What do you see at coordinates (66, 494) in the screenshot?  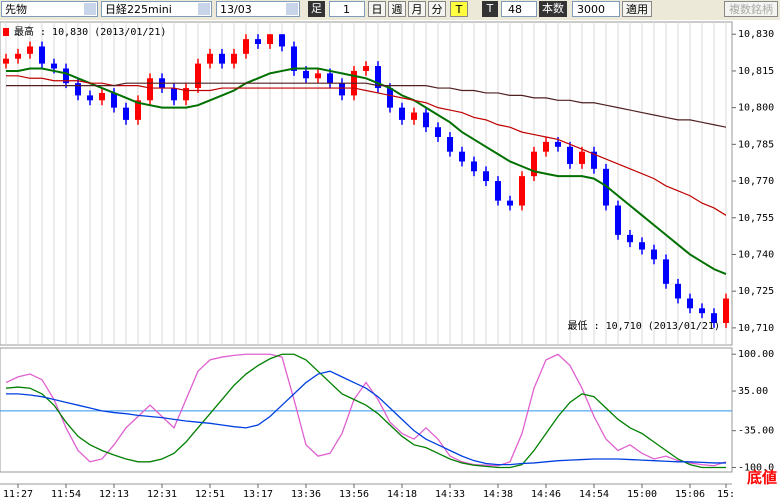 I see `x-tick-label: 11:54` at bounding box center [66, 494].